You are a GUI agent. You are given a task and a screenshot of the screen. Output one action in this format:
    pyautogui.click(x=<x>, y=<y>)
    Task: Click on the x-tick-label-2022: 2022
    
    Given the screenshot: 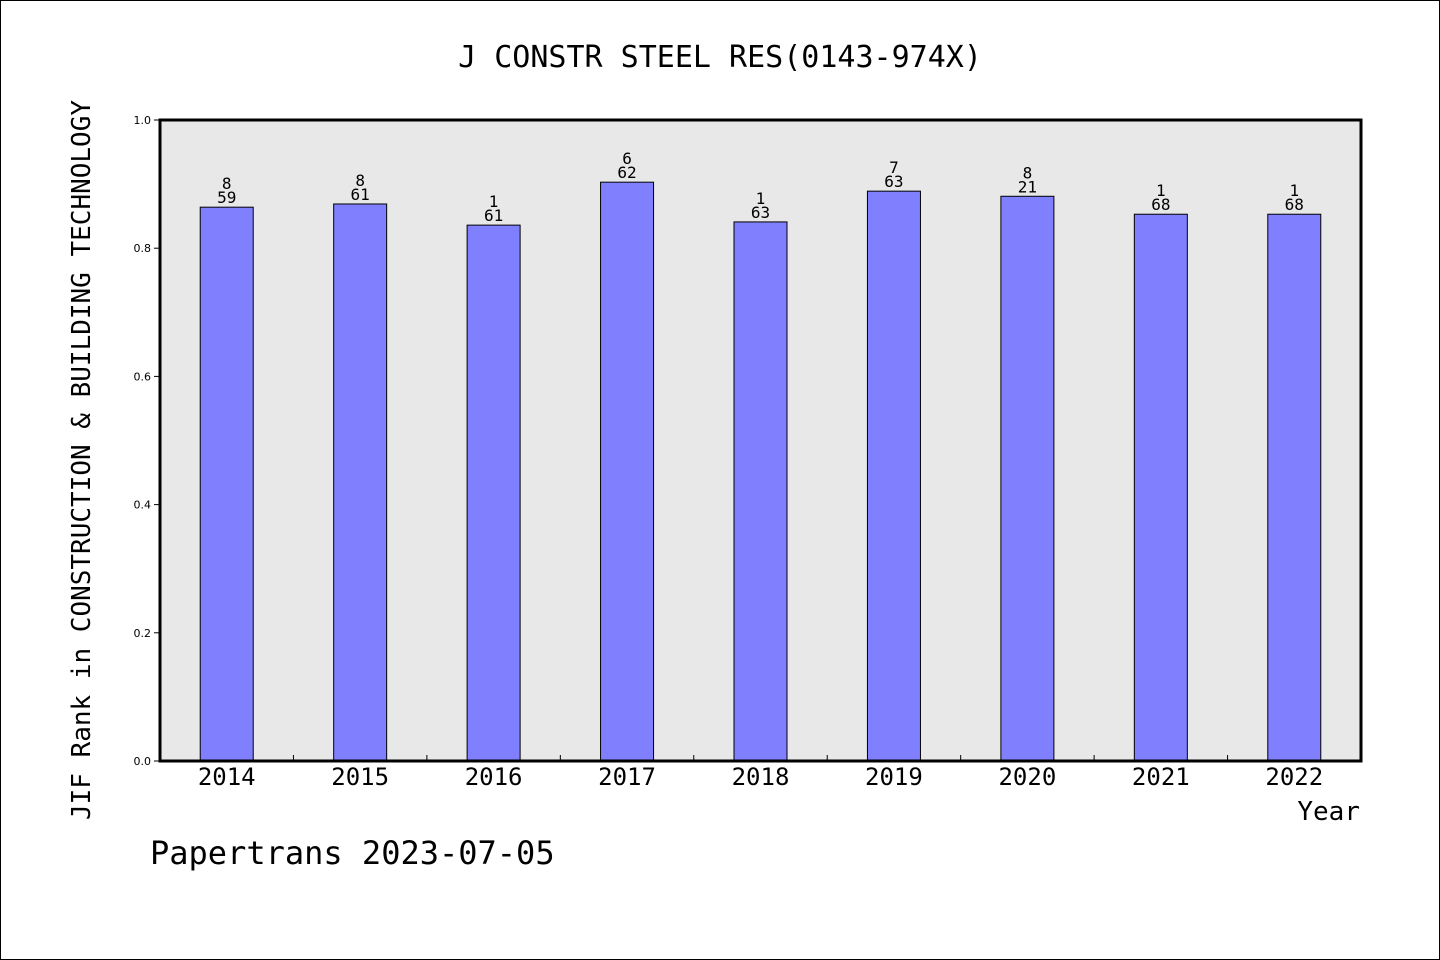 What is the action you would take?
    pyautogui.click(x=1294, y=777)
    